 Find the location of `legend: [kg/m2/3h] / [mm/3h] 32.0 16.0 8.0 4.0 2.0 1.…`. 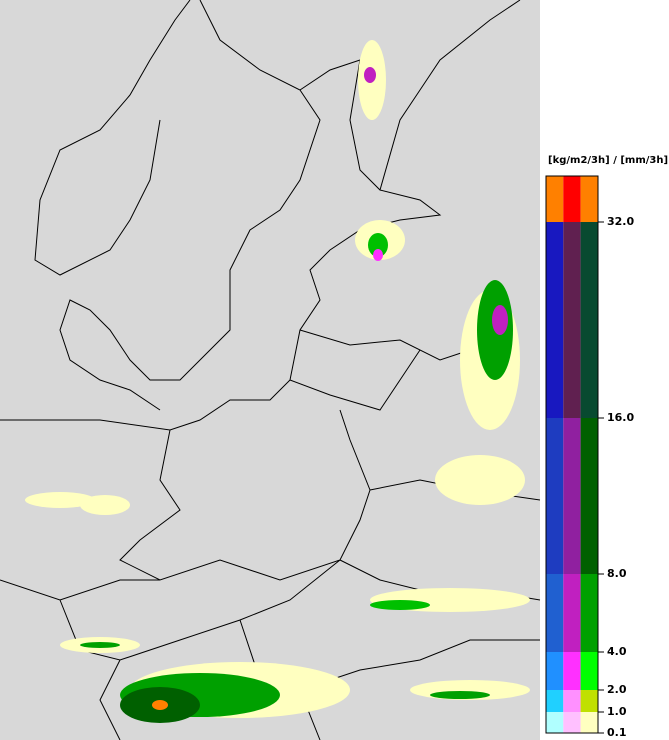

legend: [kg/m2/3h] / [mm/3h] 32.0 16.0 8.0 4.0 2.0 1.… is located at coordinates (606, 447).